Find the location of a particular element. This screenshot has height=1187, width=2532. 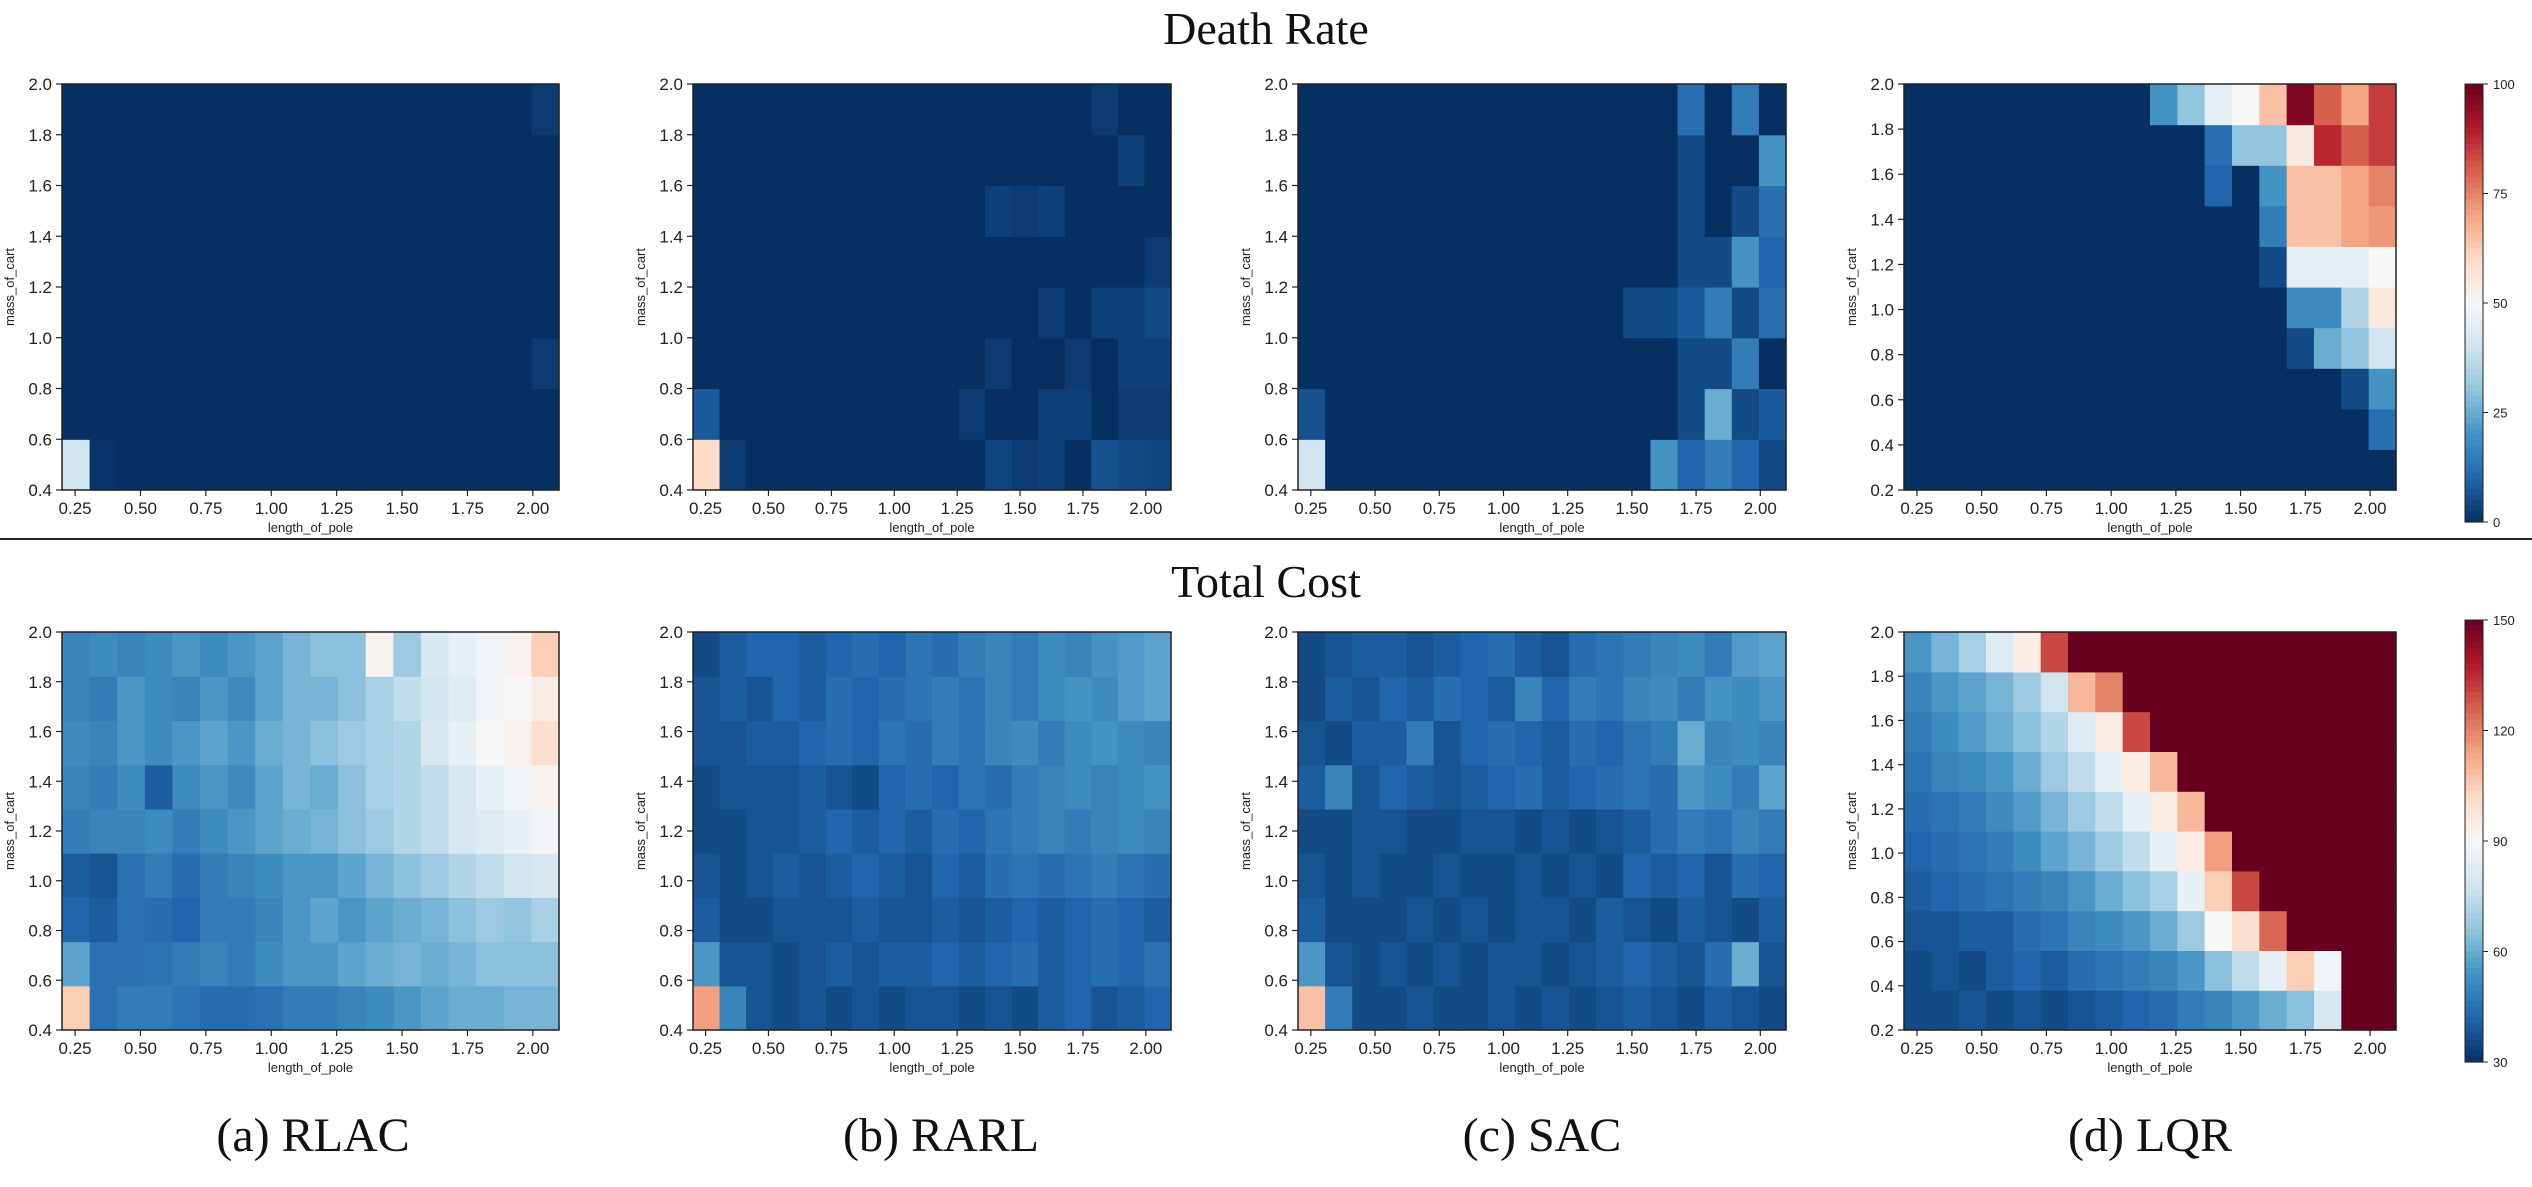

x-axis-label: length_of_pole is located at coordinates (2149, 527).